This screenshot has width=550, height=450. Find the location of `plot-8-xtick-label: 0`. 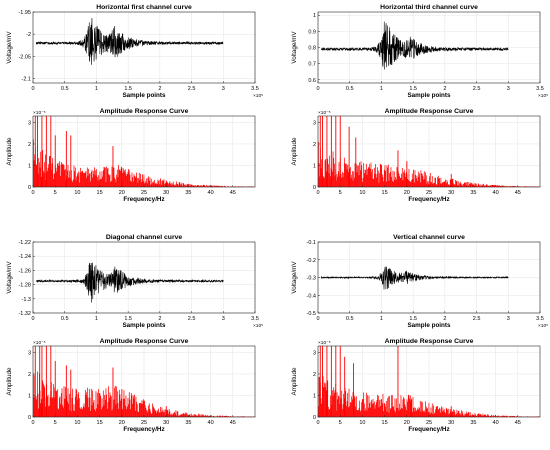

plot-8-xtick-label: 0 is located at coordinates (317, 423).